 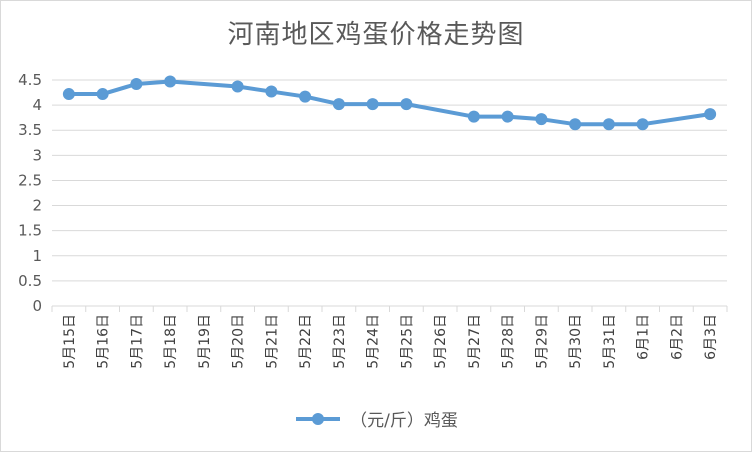 What do you see at coordinates (711, 337) in the screenshot?
I see `x-tick-label: 6月3日` at bounding box center [711, 337].